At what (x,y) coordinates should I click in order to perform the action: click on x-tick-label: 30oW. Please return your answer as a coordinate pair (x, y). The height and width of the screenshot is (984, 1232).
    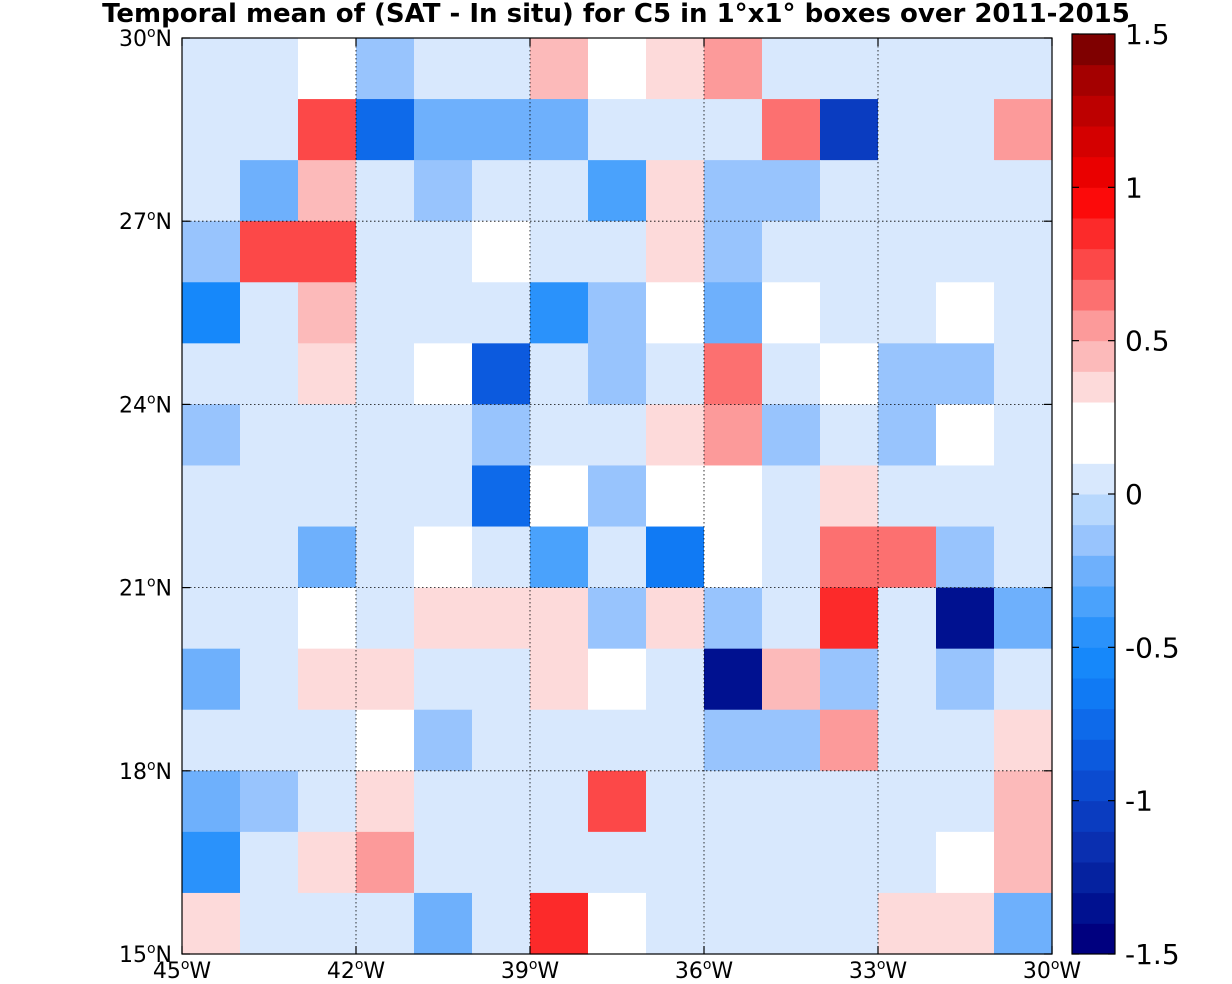
    Looking at the image, I should click on (1052, 970).